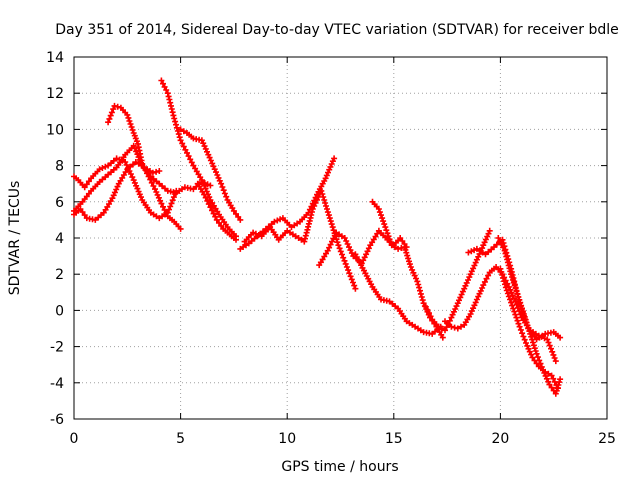 The height and width of the screenshot is (480, 640). What do you see at coordinates (59, 167) in the screenshot?
I see `y-tick-label: 8` at bounding box center [59, 167].